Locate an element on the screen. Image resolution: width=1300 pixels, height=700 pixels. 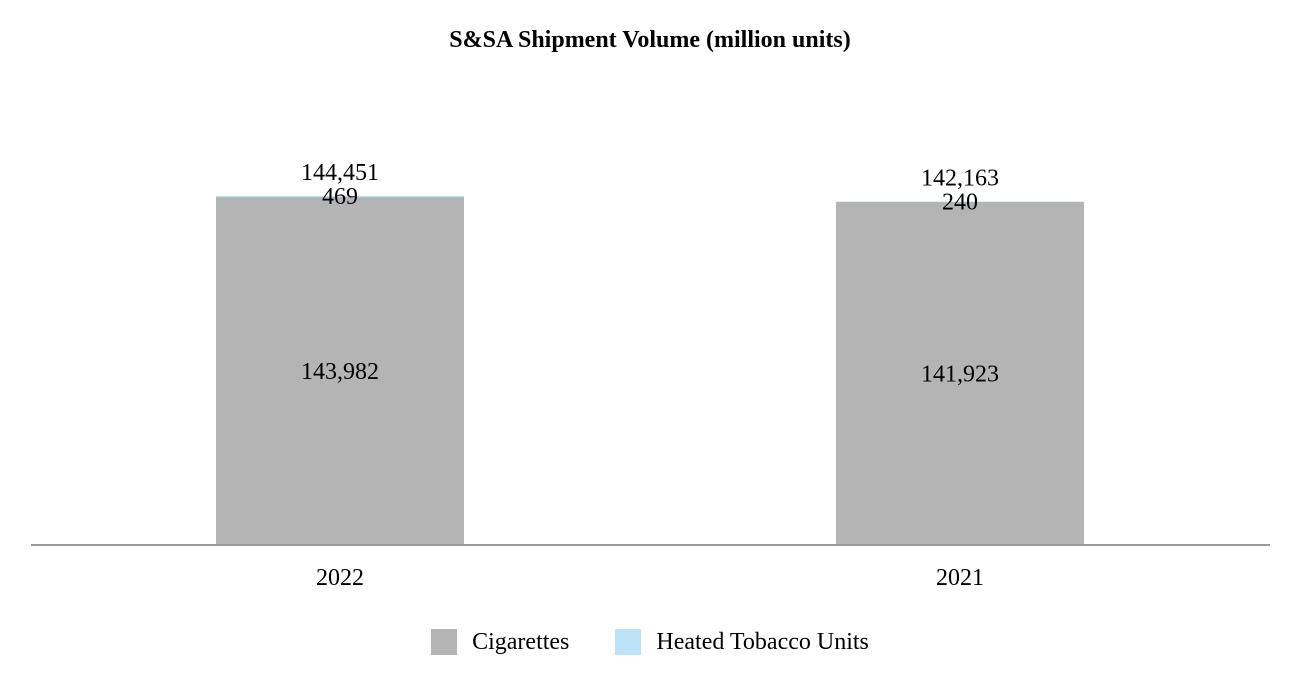
legend-label-cigarettes: Cigarettes is located at coordinates (521, 642).